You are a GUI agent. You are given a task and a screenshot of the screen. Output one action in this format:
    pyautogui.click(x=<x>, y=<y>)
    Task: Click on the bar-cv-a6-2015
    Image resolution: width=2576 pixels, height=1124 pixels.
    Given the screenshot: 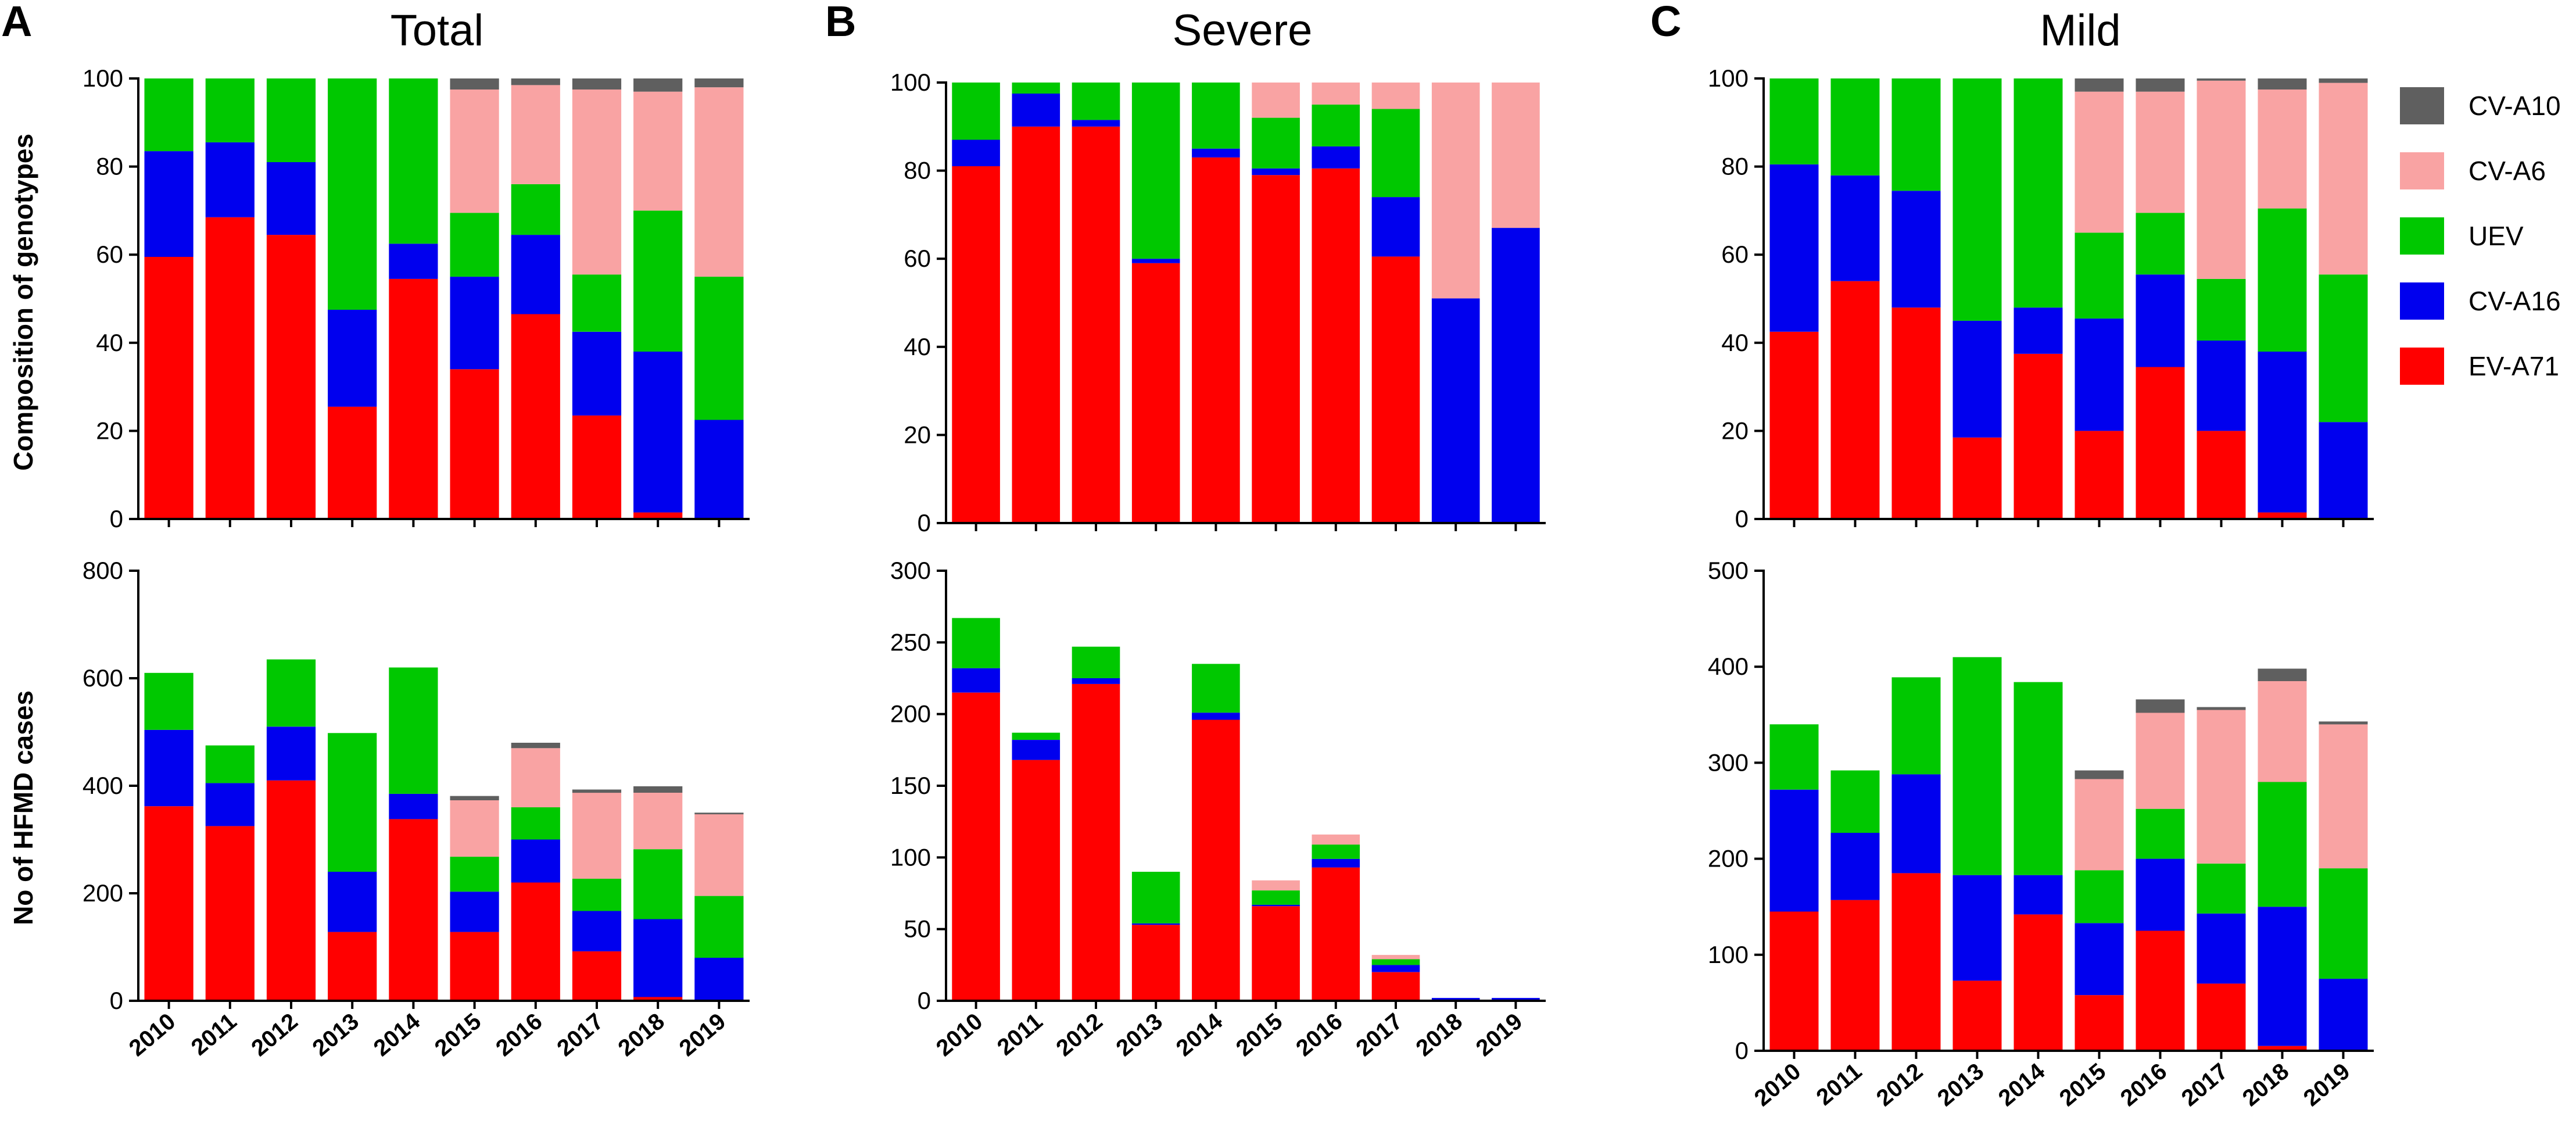 What is the action you would take?
    pyautogui.click(x=1276, y=100)
    